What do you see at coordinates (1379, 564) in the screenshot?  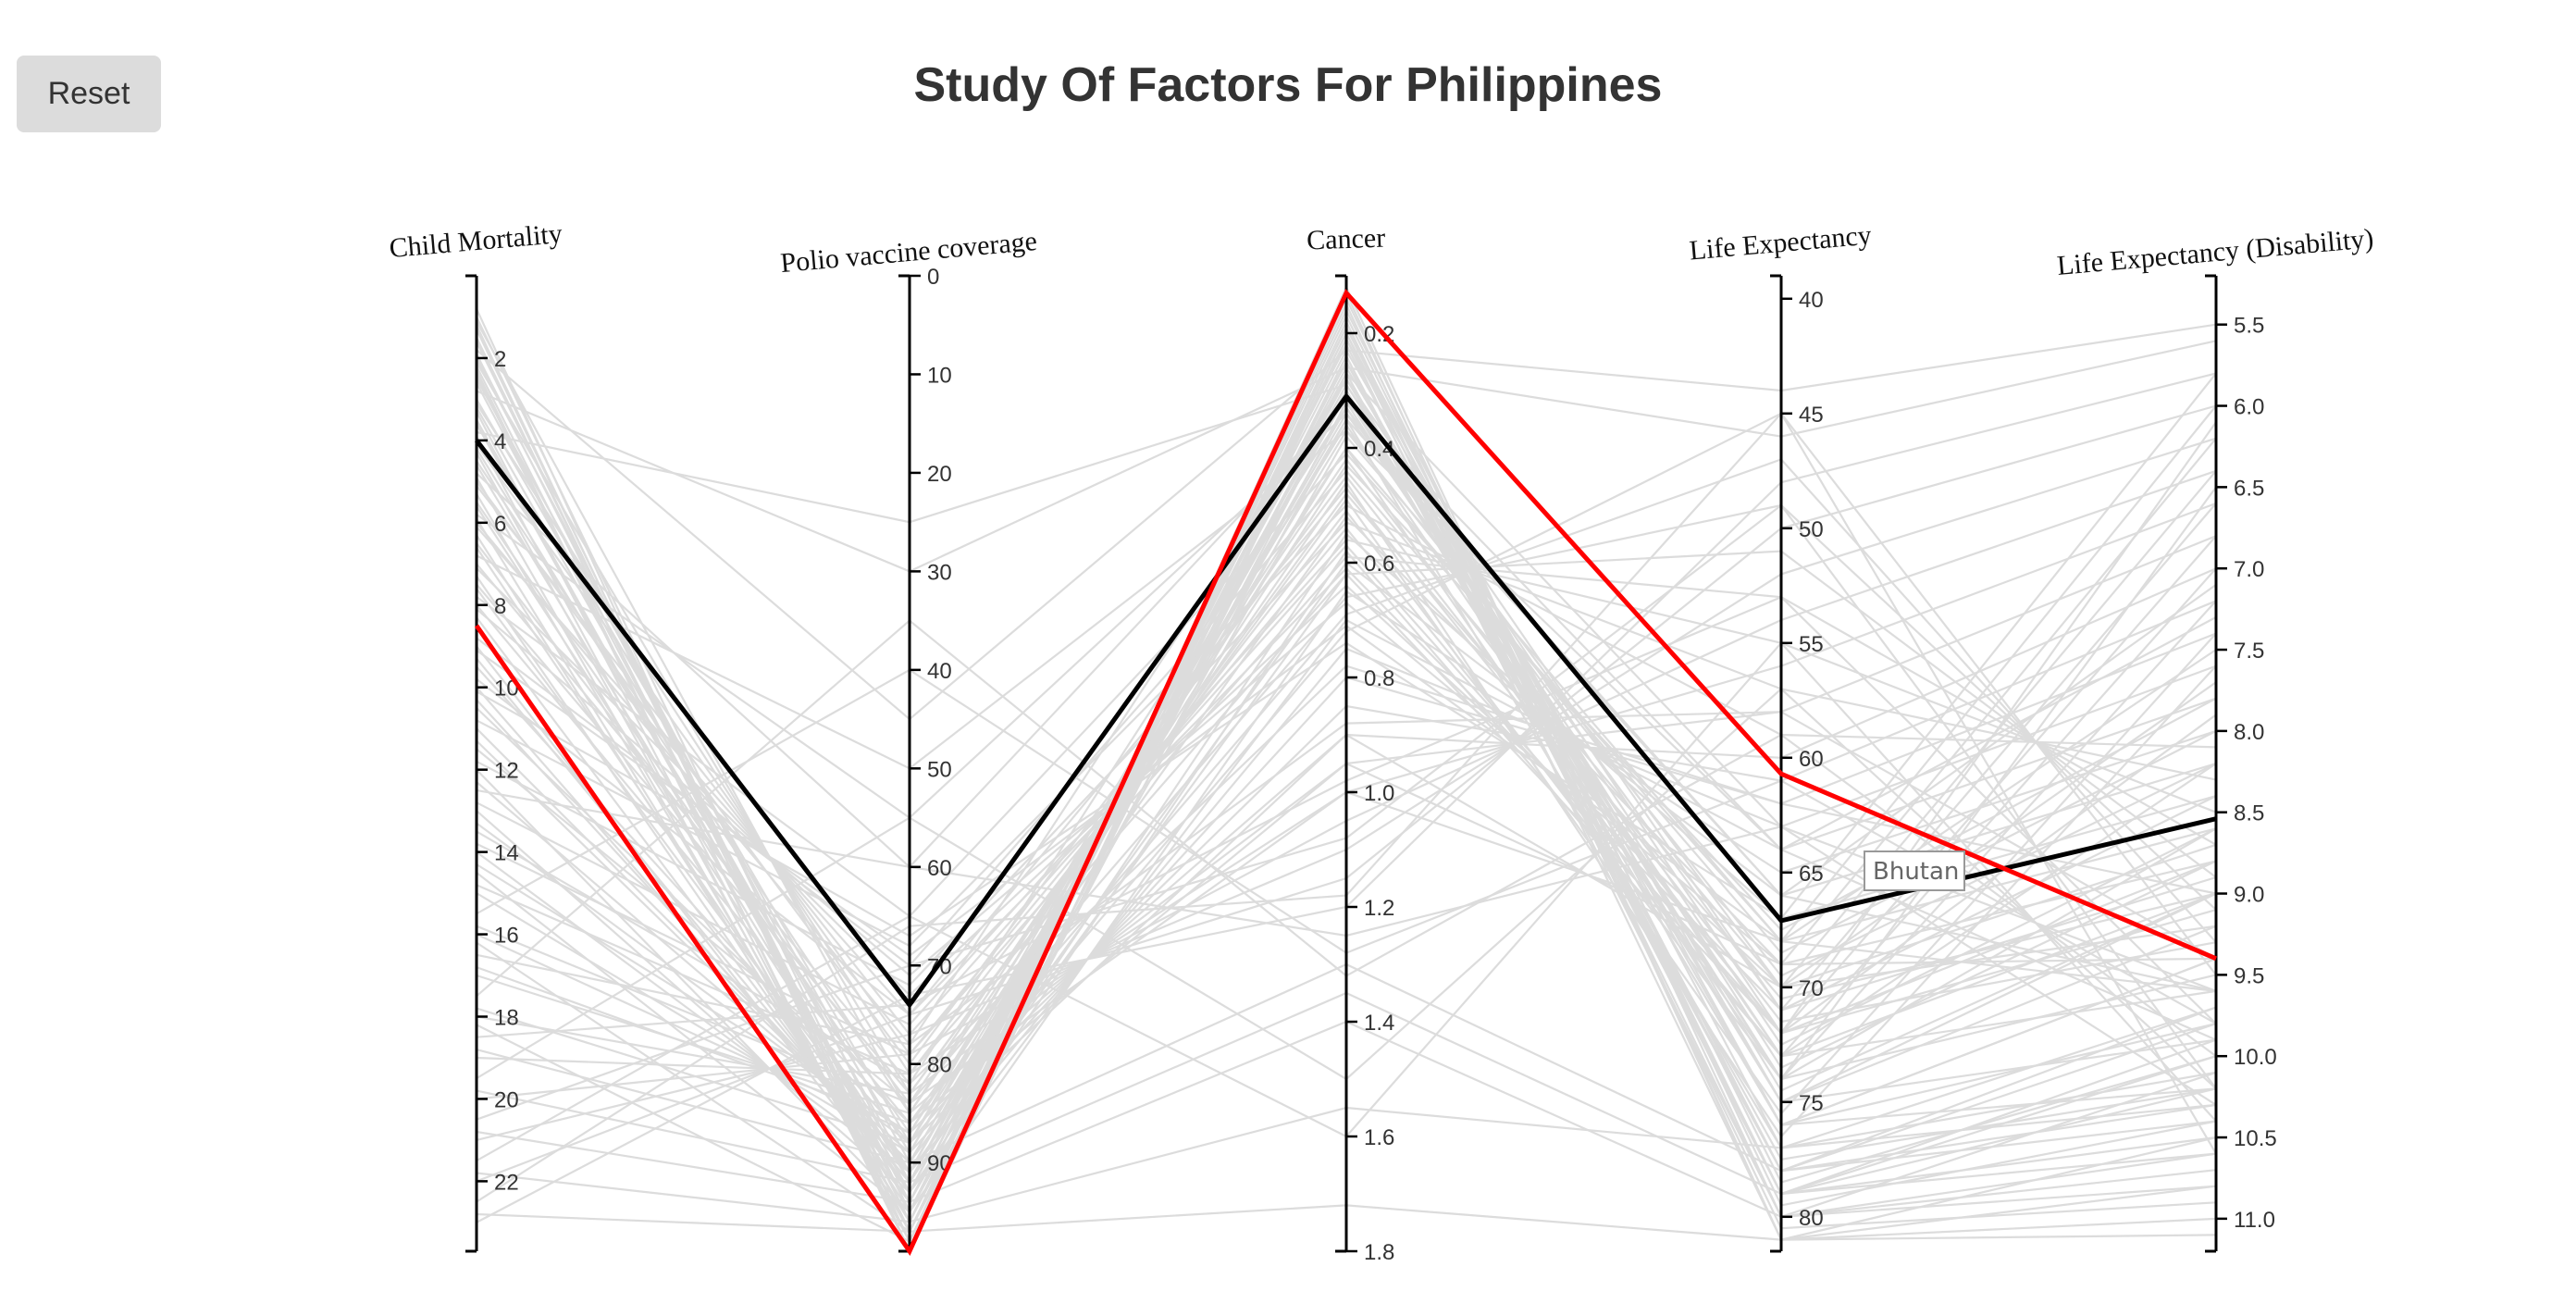 I see `tick-label: 0.6` at bounding box center [1379, 564].